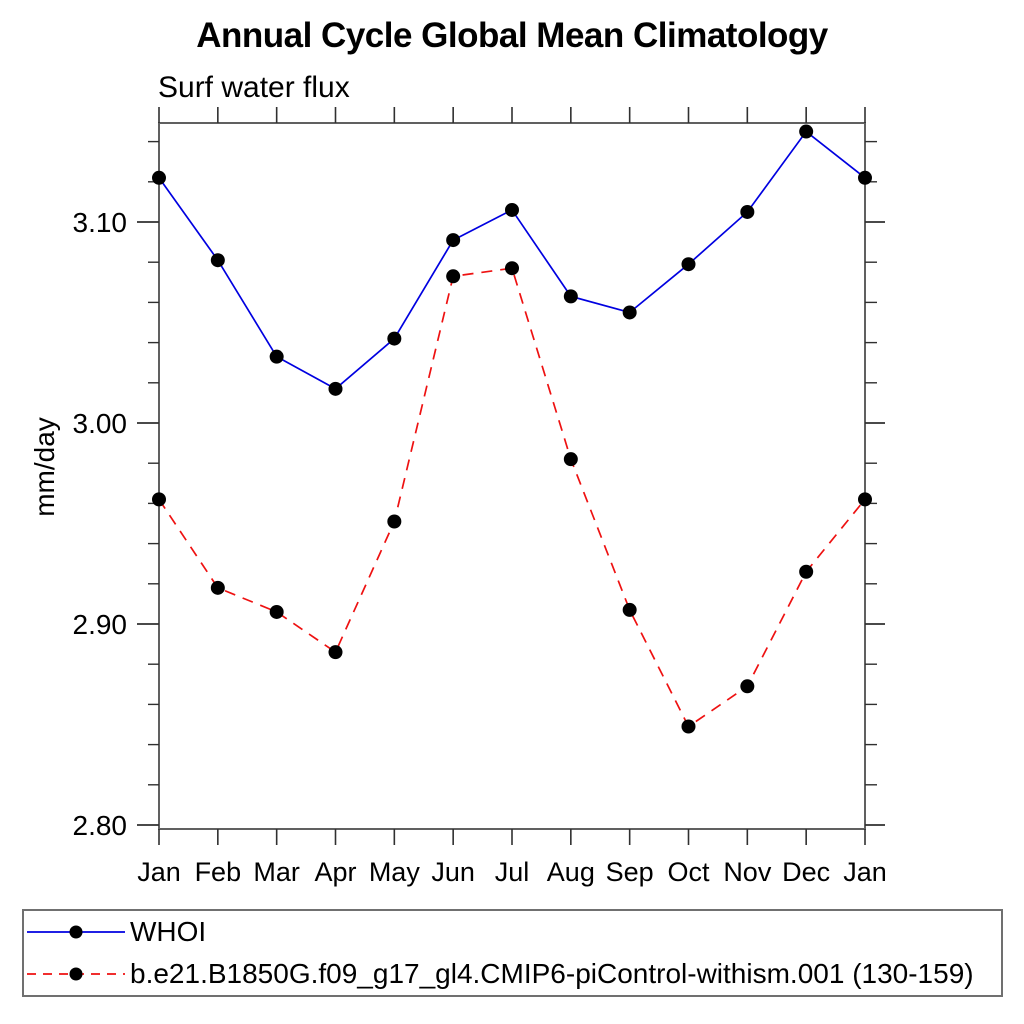 The width and height of the screenshot is (1024, 1024). I want to click on x-tick-label: Aug, so click(571, 872).